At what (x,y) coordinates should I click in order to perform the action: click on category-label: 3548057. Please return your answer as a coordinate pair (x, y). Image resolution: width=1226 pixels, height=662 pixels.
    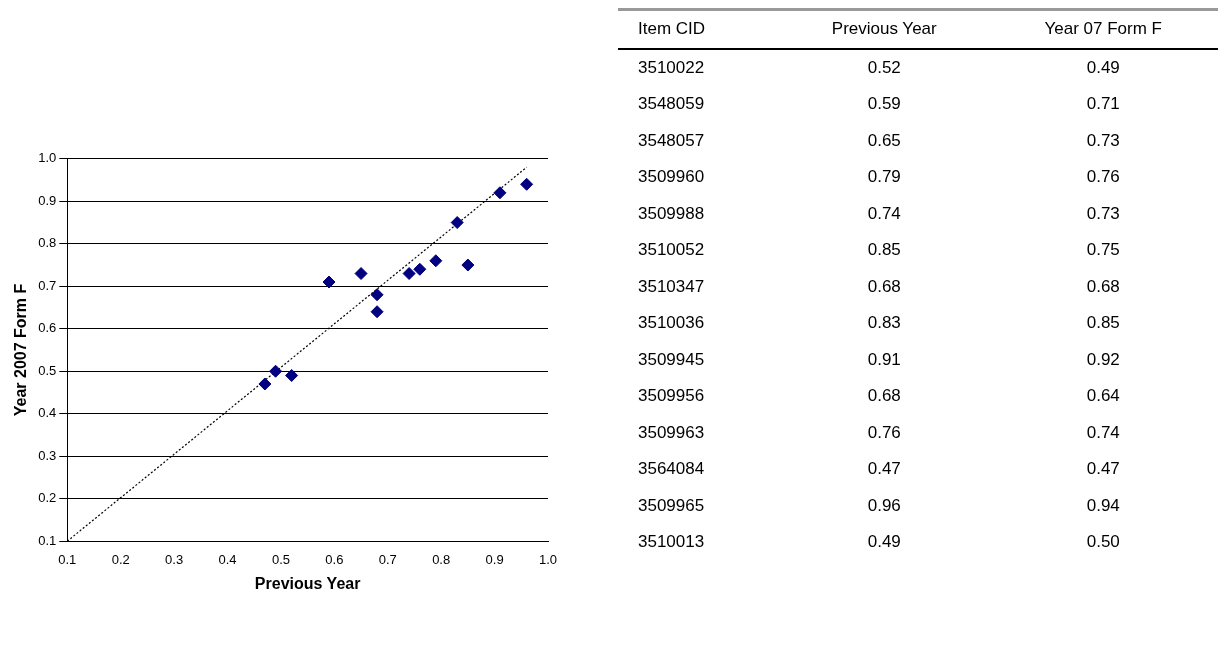
    Looking at the image, I should click on (671, 140).